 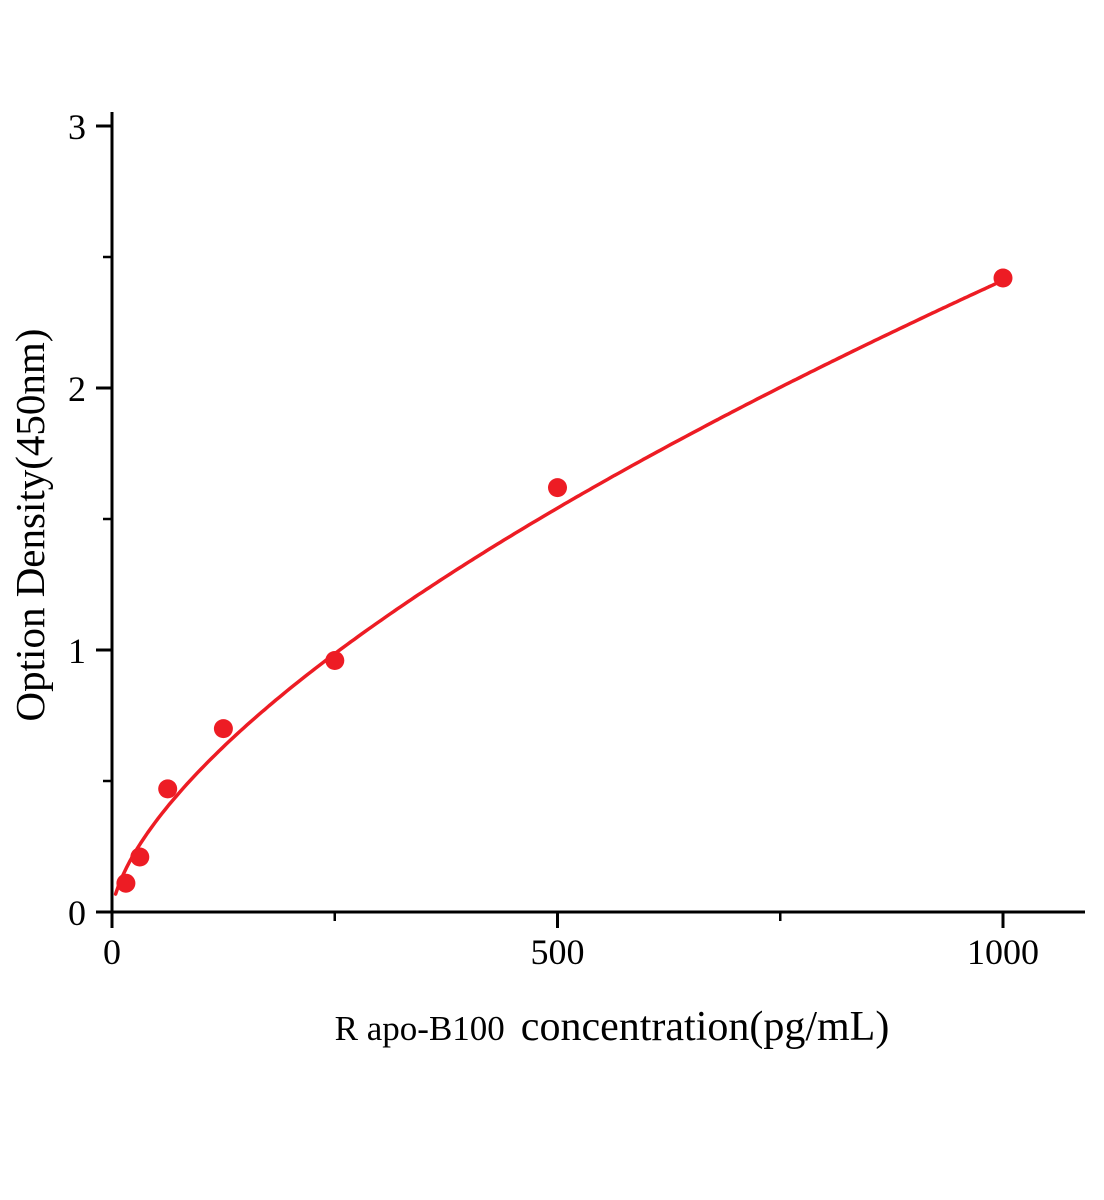 I want to click on x-tick-label: 500, so click(x=558, y=952).